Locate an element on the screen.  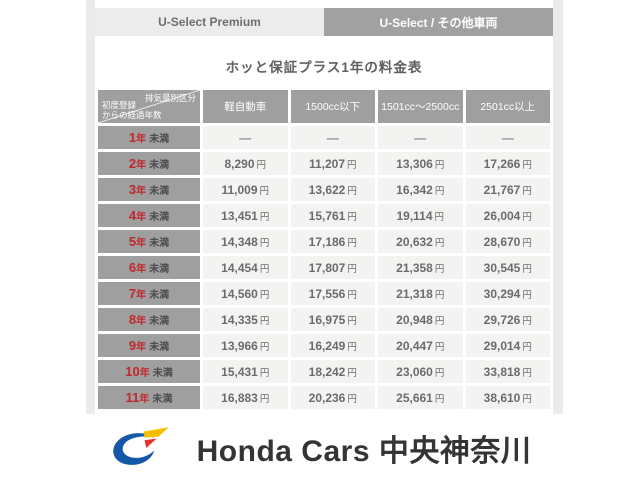
price-cell: 17,266 円 is located at coordinates (507, 163).